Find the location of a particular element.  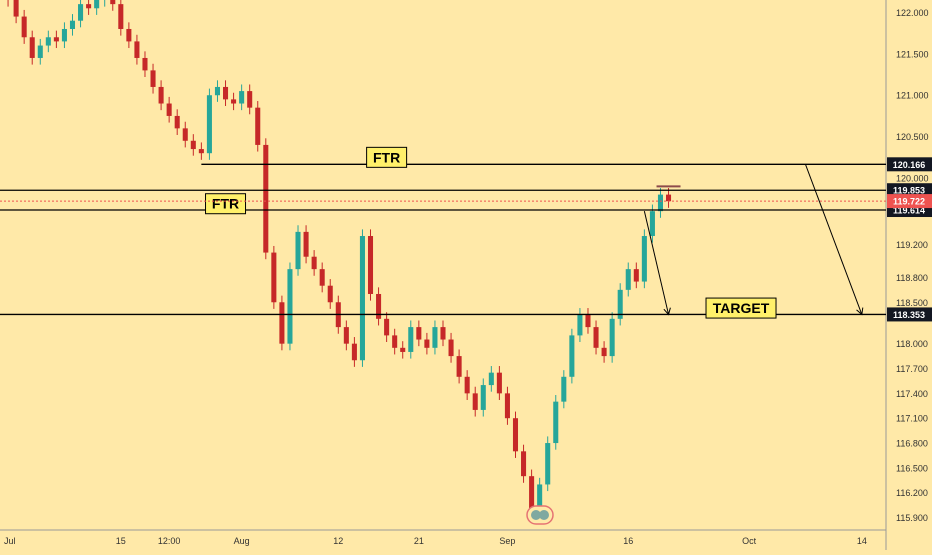

y-tick-label: 117.700 is located at coordinates (912, 369).